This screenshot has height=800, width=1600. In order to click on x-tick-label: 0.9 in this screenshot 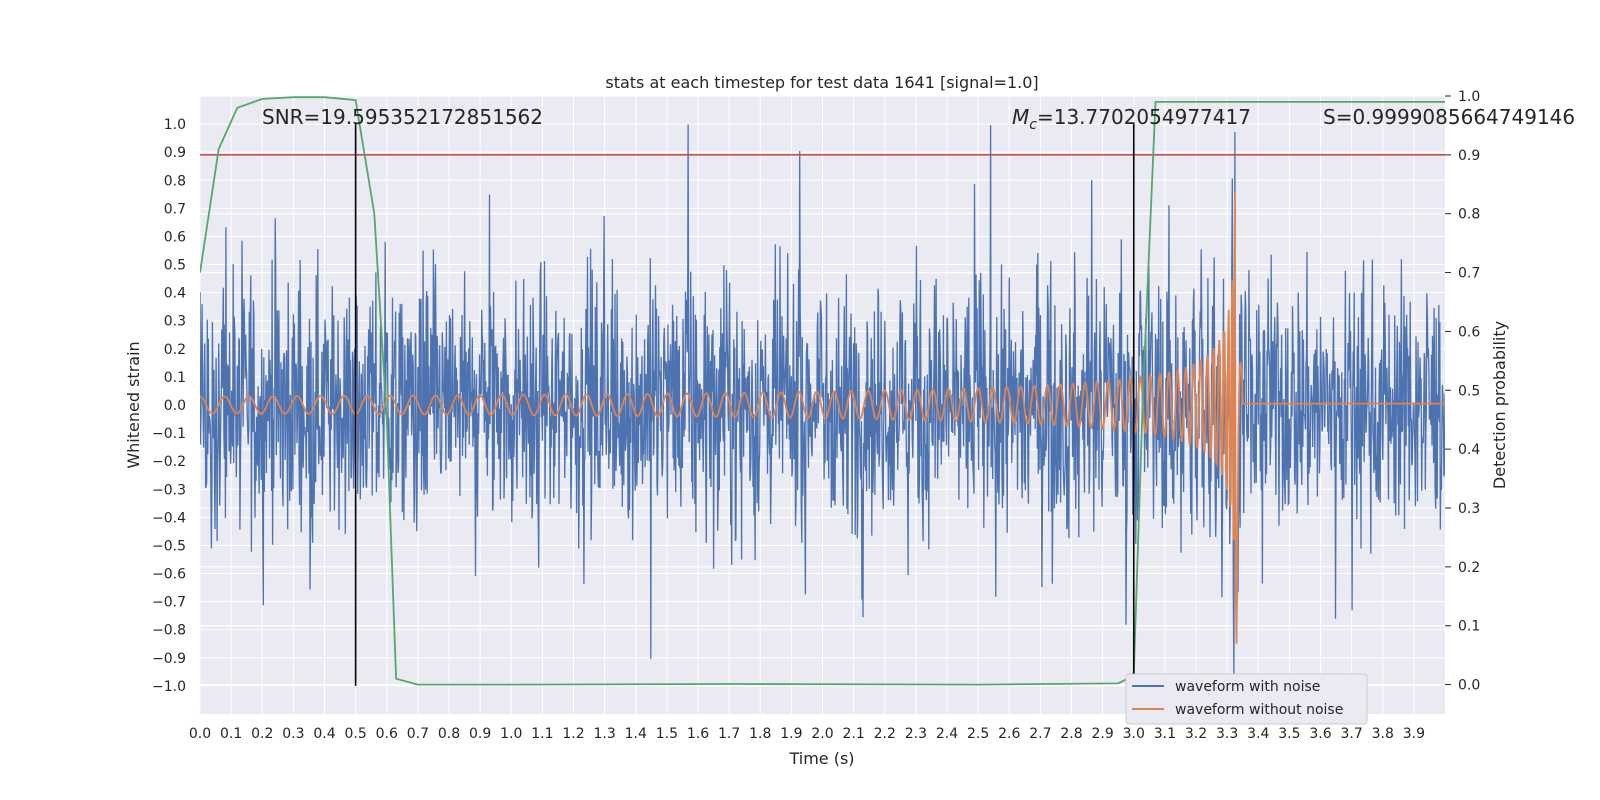, I will do `click(480, 734)`.